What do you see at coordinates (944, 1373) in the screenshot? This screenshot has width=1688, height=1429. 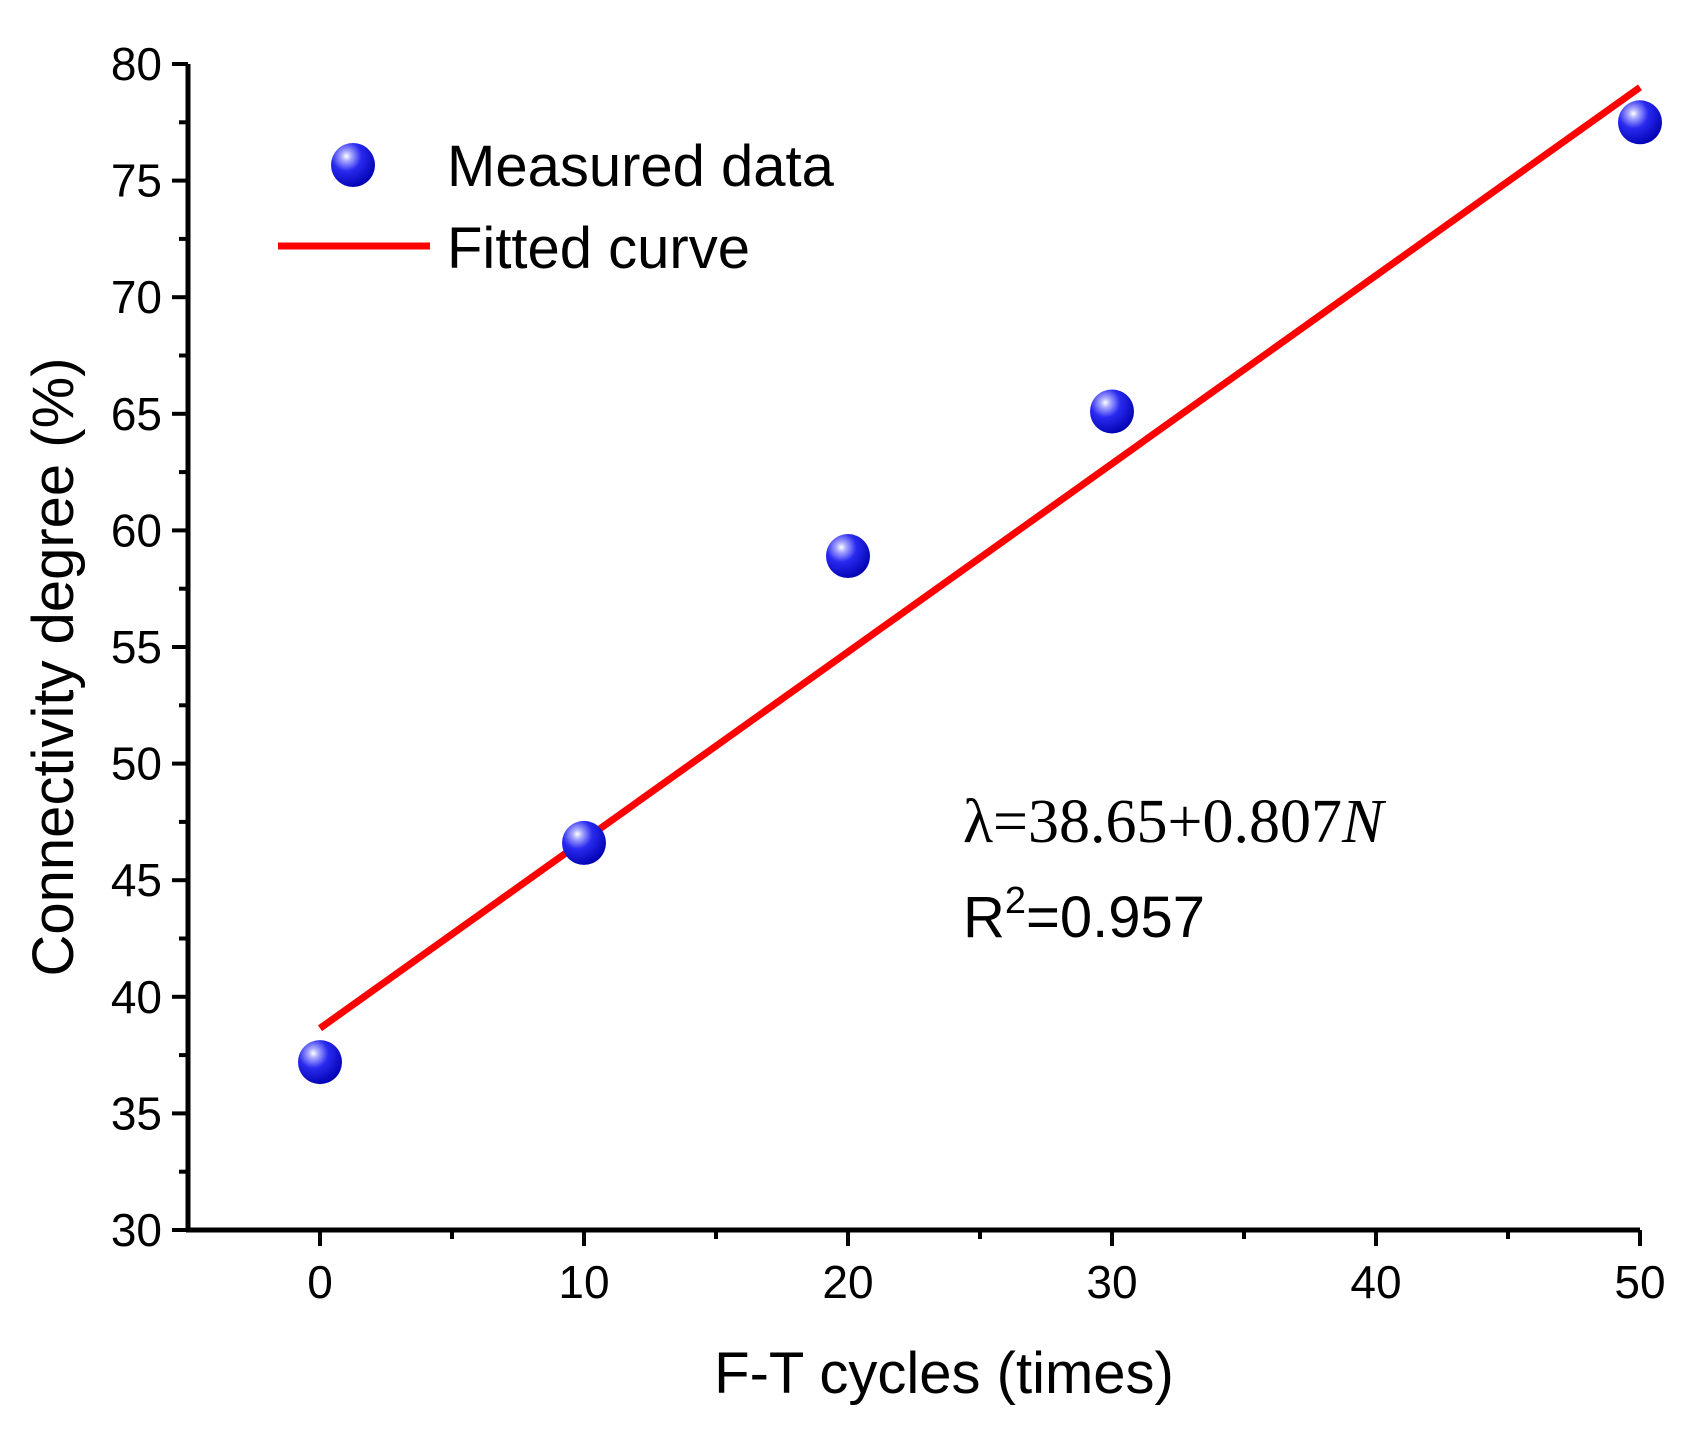 I see `x-axis-title: F-T cycles (times)` at bounding box center [944, 1373].